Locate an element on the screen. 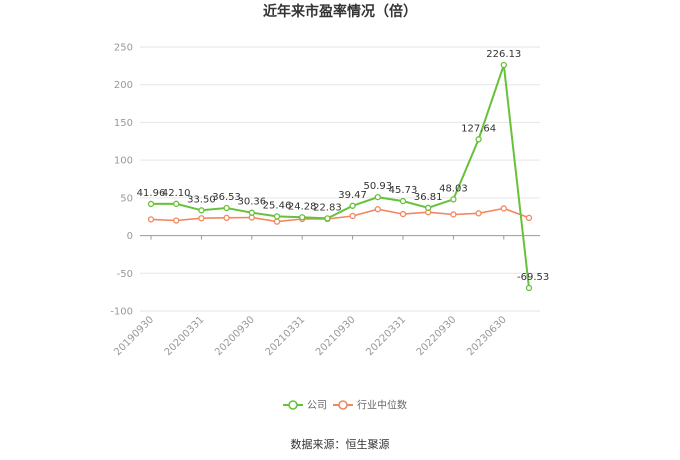  y-tick-label: 100 is located at coordinates (123, 161).